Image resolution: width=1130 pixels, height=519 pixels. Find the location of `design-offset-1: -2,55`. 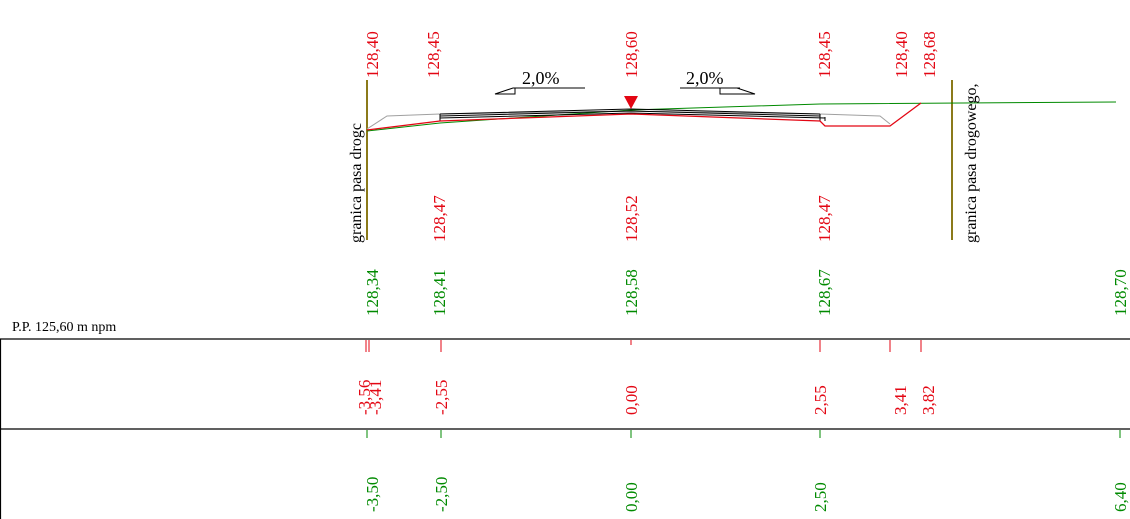

design-offset-1: -2,55 is located at coordinates (441, 397).